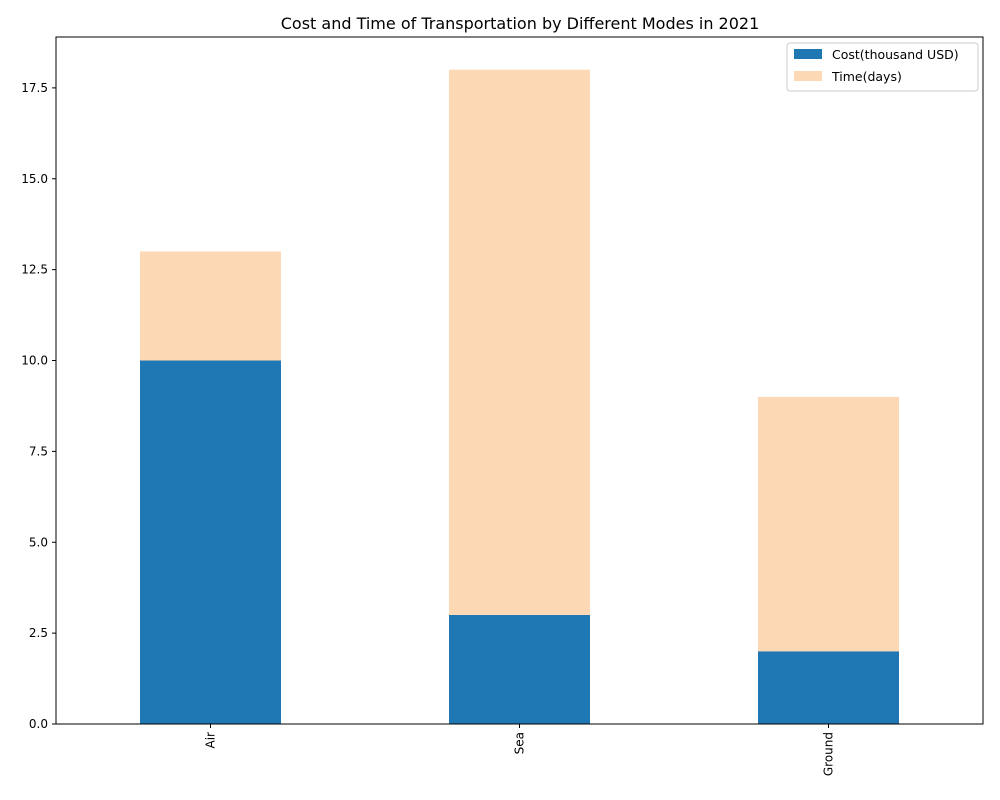 This screenshot has width=1000, height=800. I want to click on y-tick-label: 7.5, so click(38, 451).